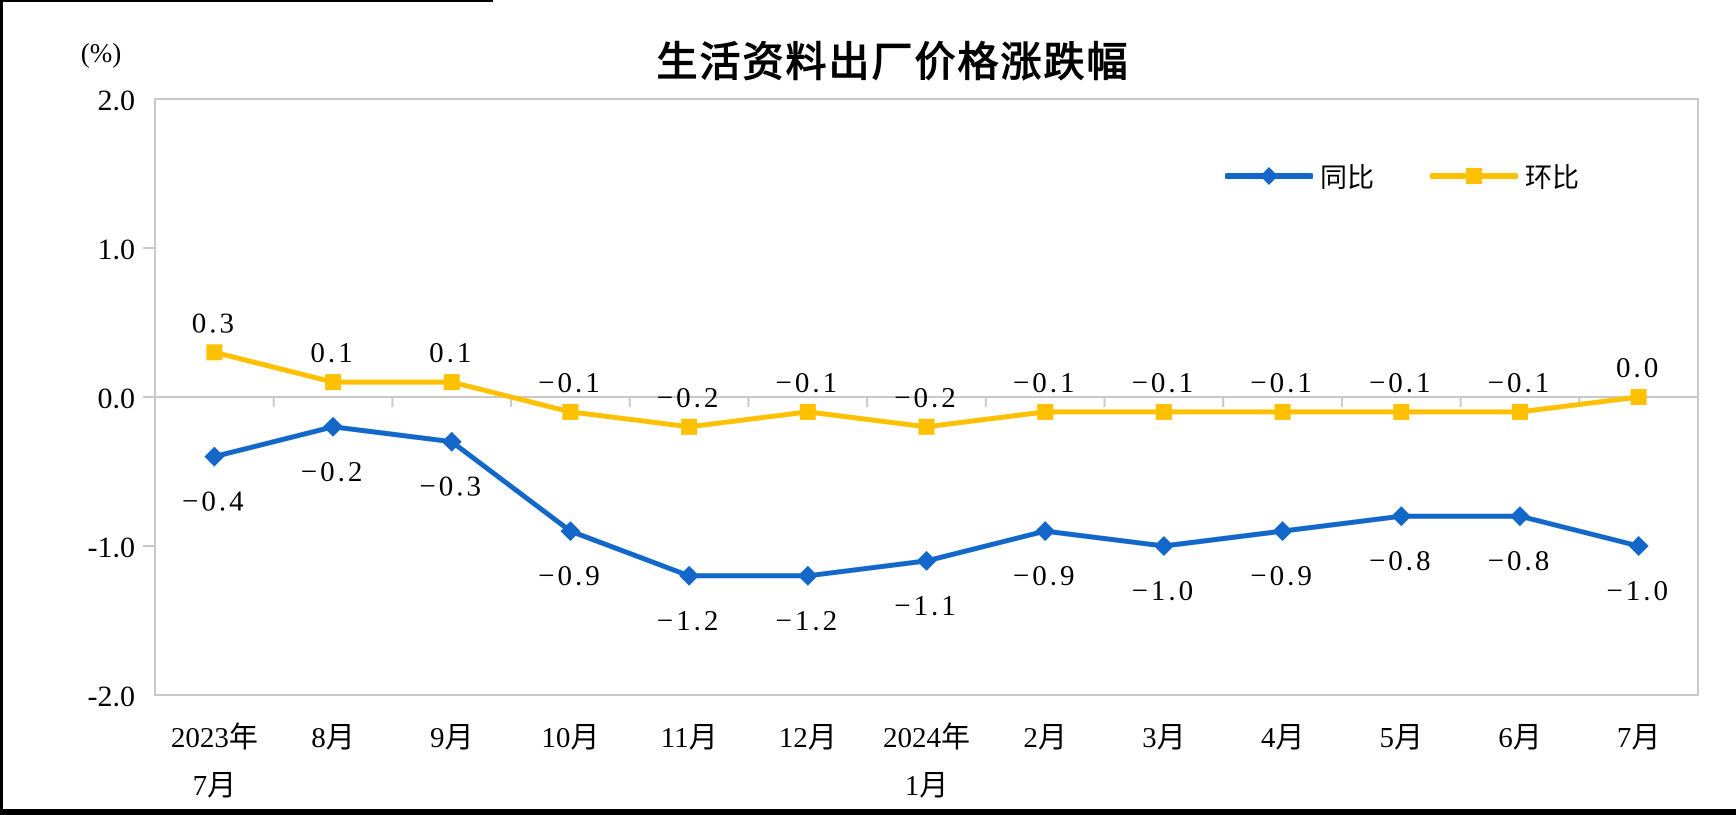  Describe the element at coordinates (1269, 175) in the screenshot. I see `diamond-line-sample-icon` at that location.